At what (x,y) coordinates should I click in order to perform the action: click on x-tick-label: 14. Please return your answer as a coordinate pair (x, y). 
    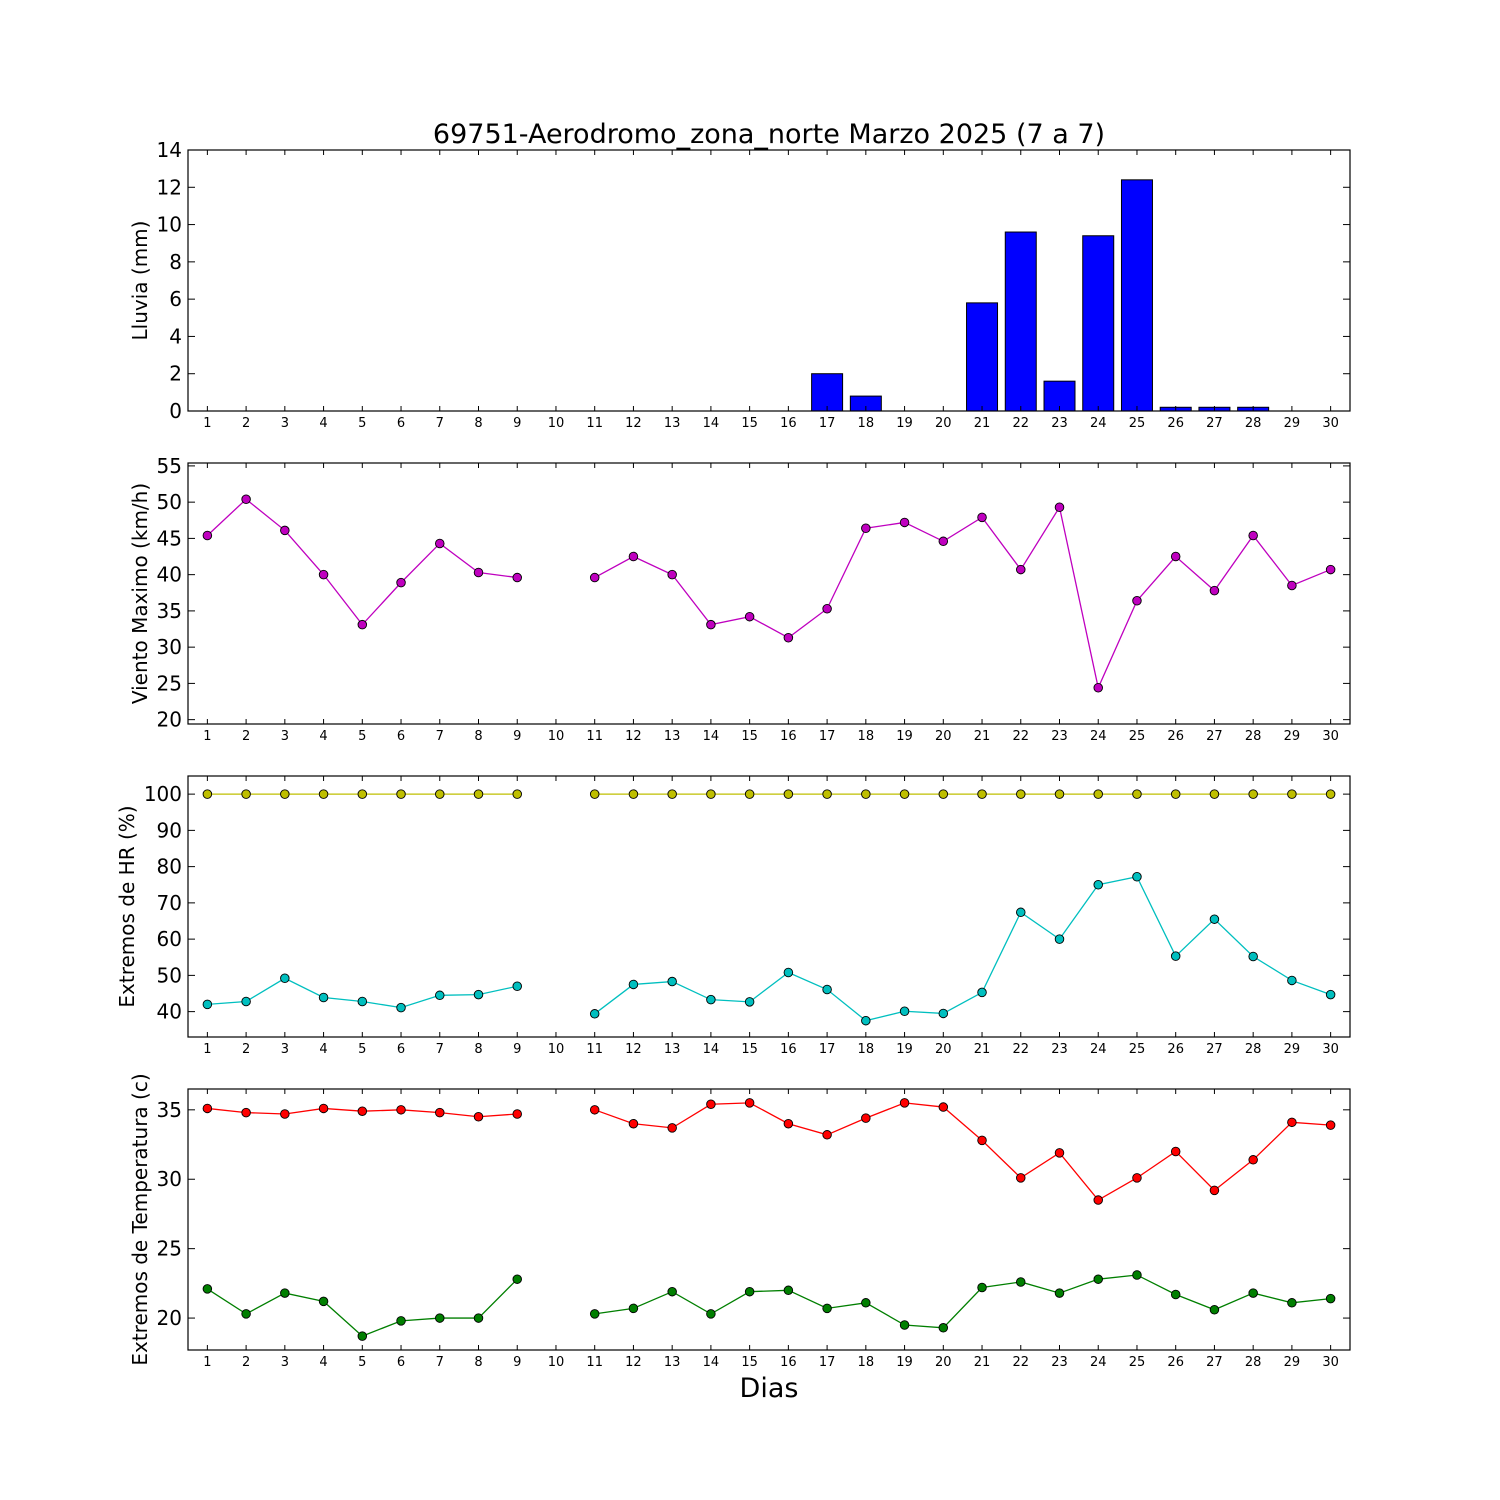
    Looking at the image, I should click on (711, 1362).